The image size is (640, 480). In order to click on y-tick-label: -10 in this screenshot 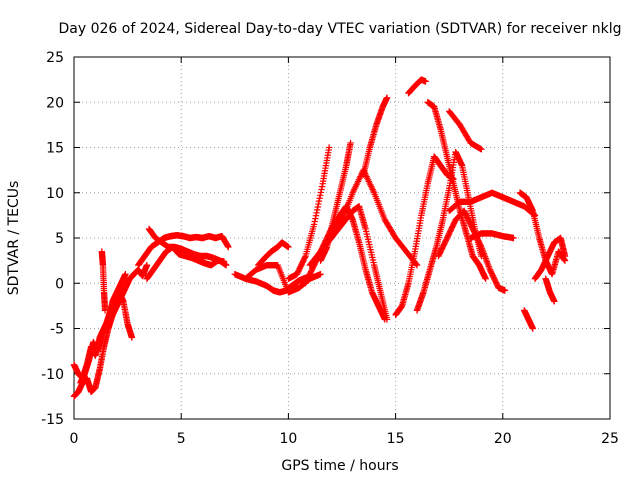, I will do `click(52, 375)`.